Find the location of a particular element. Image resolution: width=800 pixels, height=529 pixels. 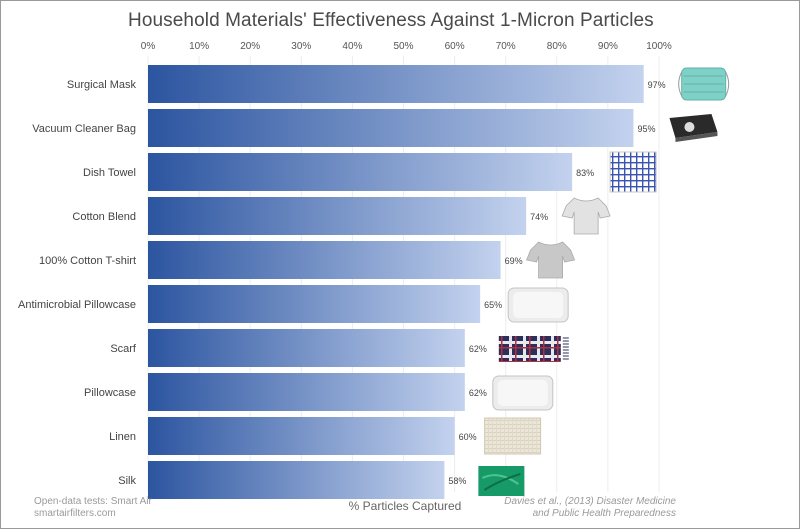

linen-fabric-icon is located at coordinates (513, 436).